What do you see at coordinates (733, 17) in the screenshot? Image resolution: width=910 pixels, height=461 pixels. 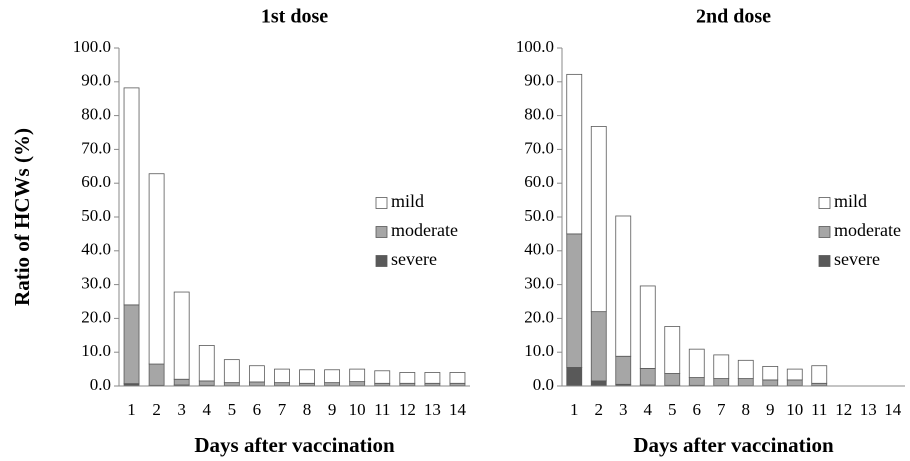 I see `chart-title: 2nd dose` at bounding box center [733, 17].